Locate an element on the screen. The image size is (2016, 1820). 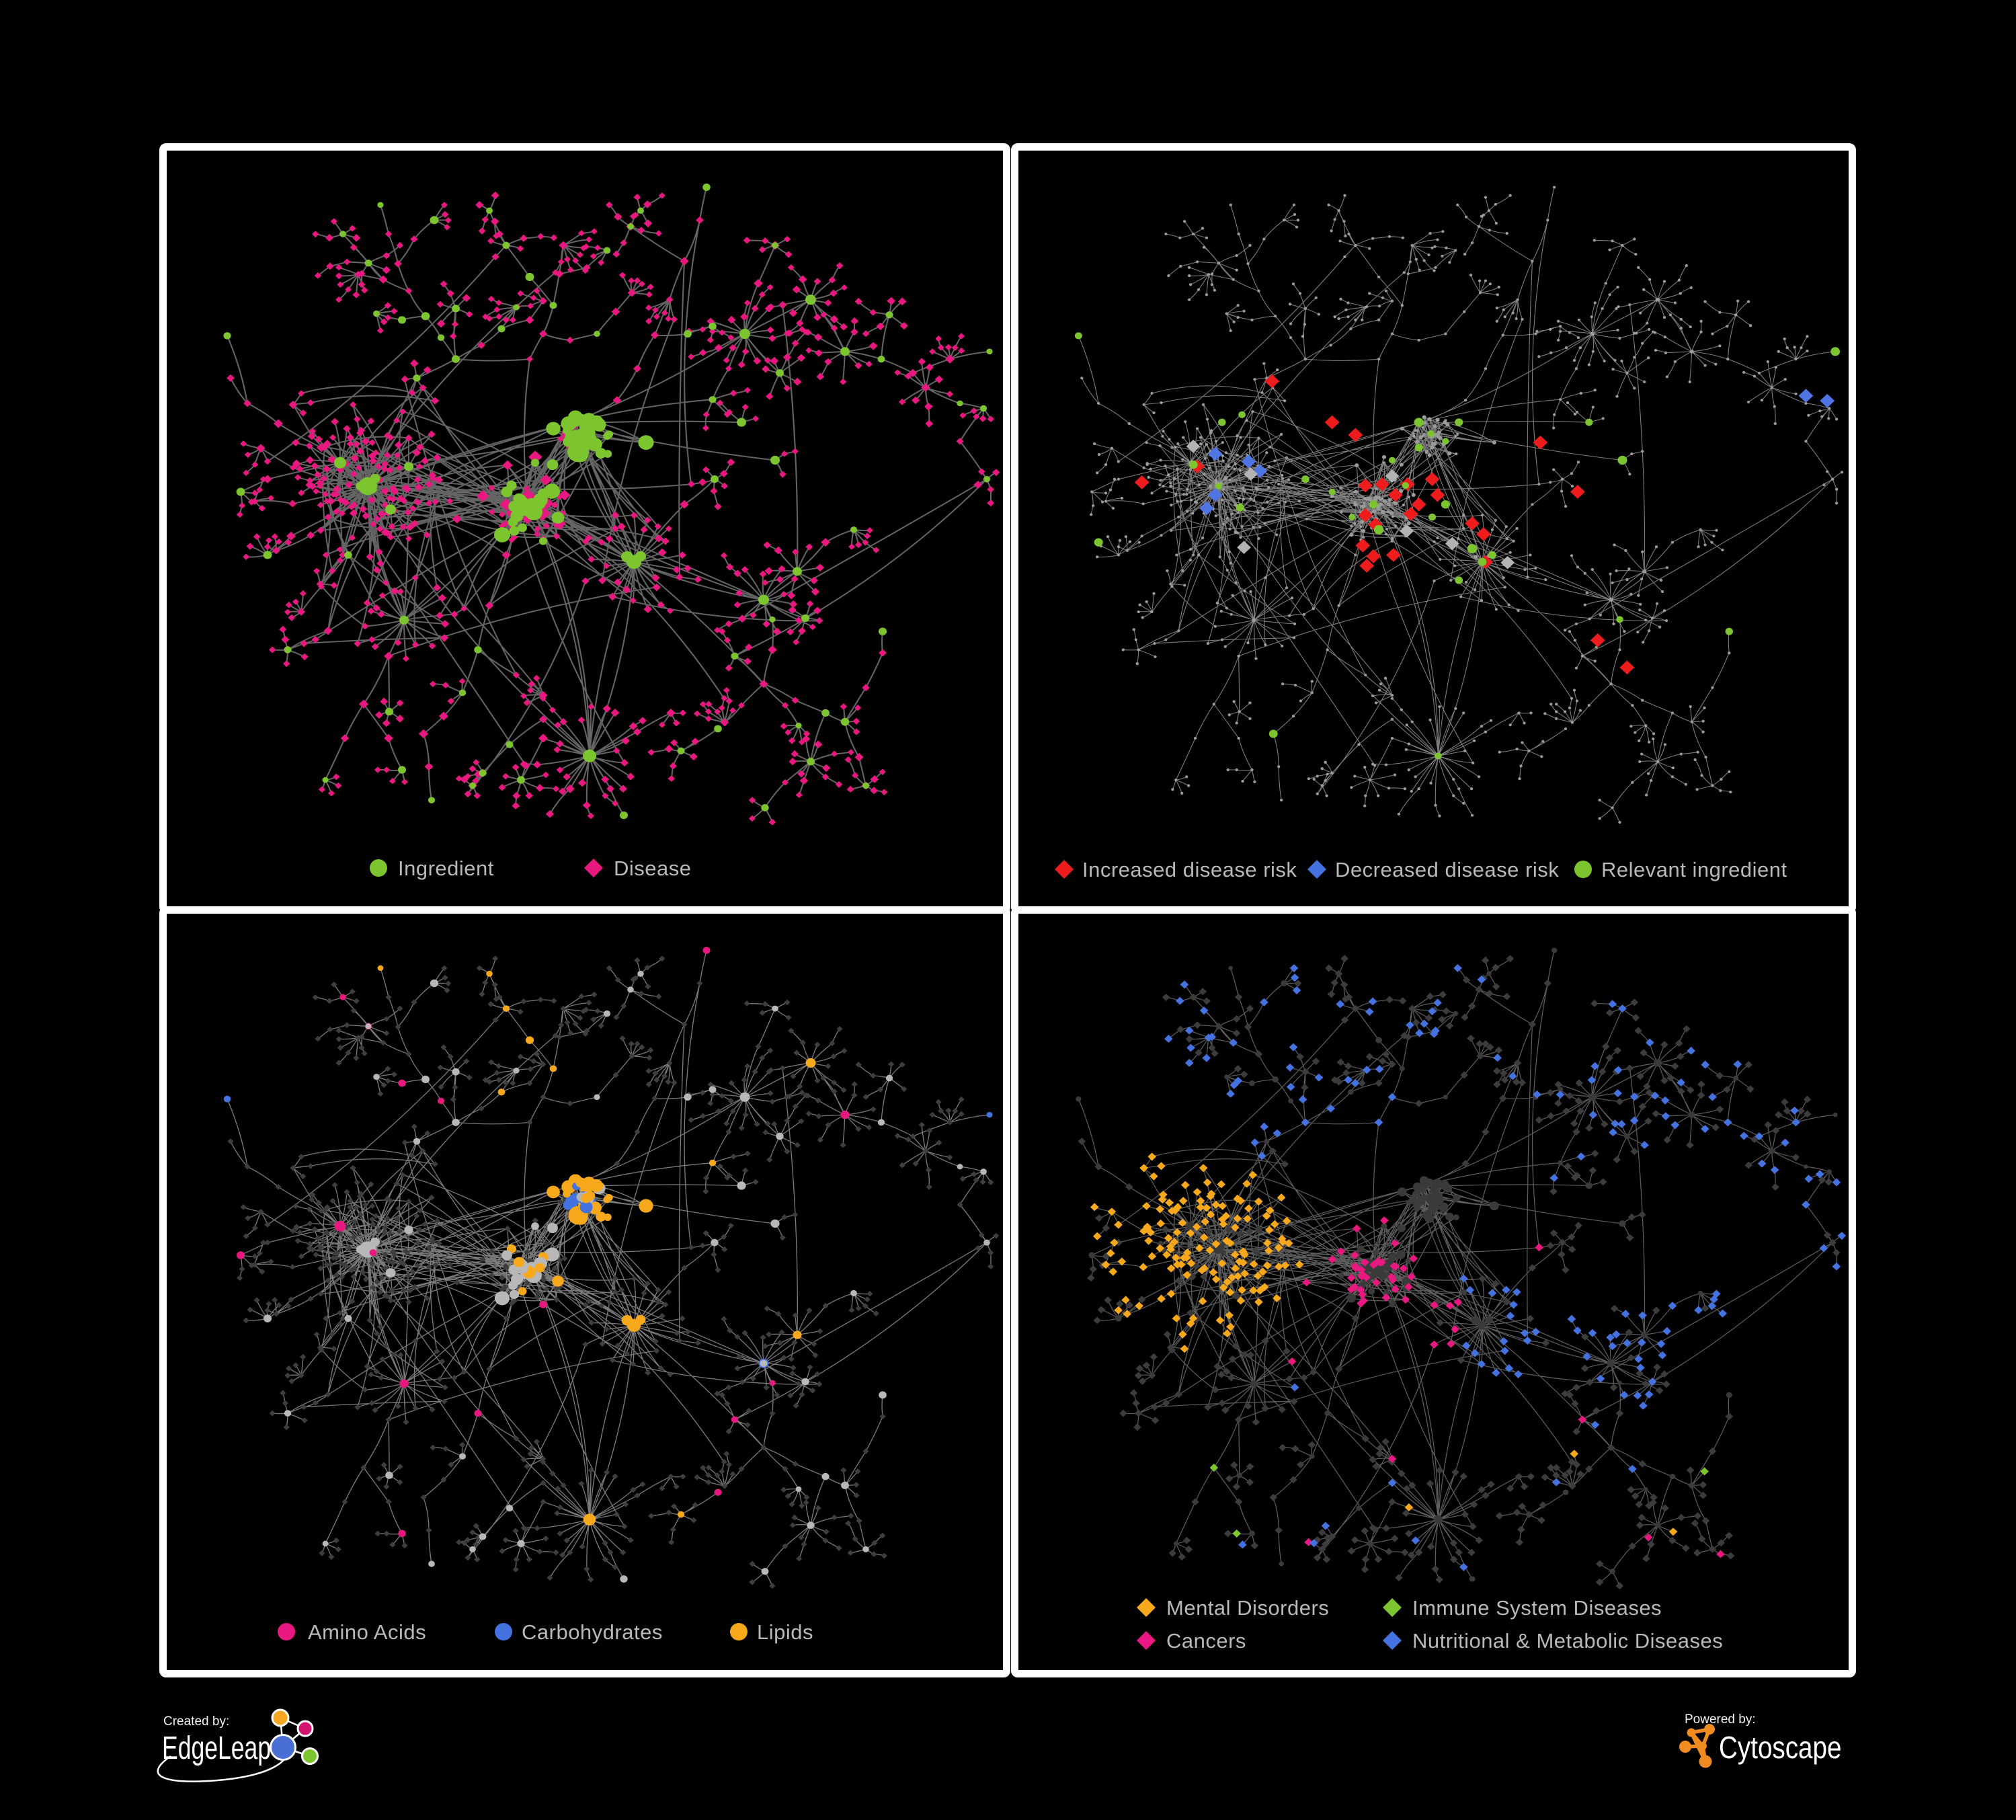
svg-text: Carbohydrates is located at coordinates (592, 1632).